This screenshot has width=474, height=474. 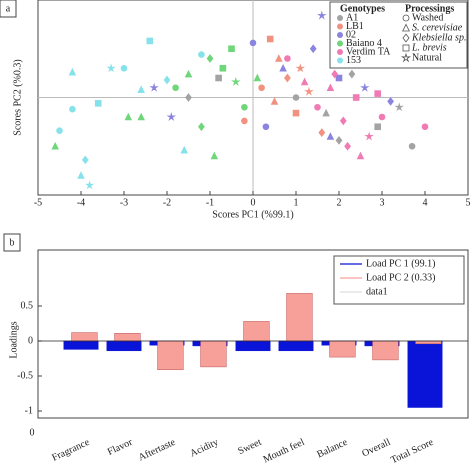 I want to click on x-tick-label: Sweet, so click(x=249, y=447).